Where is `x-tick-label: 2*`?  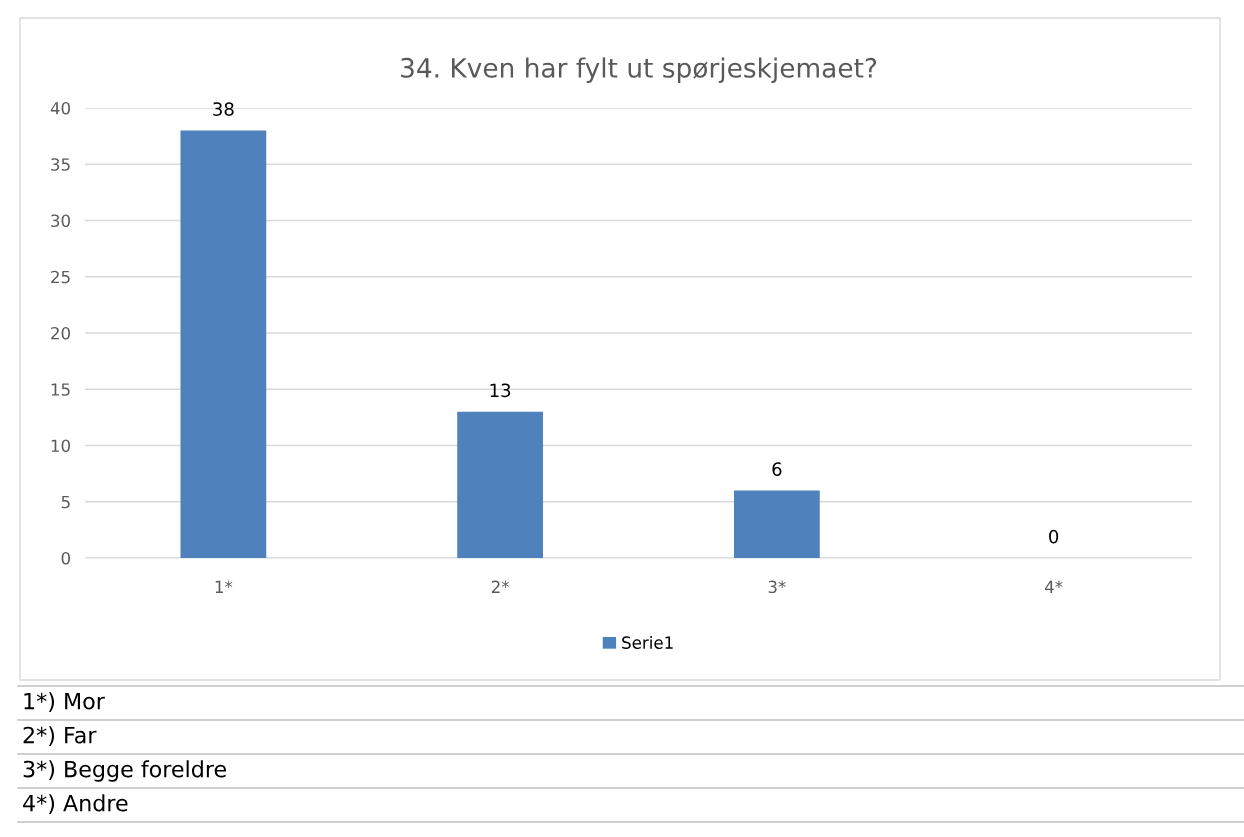 x-tick-label: 2* is located at coordinates (500, 586).